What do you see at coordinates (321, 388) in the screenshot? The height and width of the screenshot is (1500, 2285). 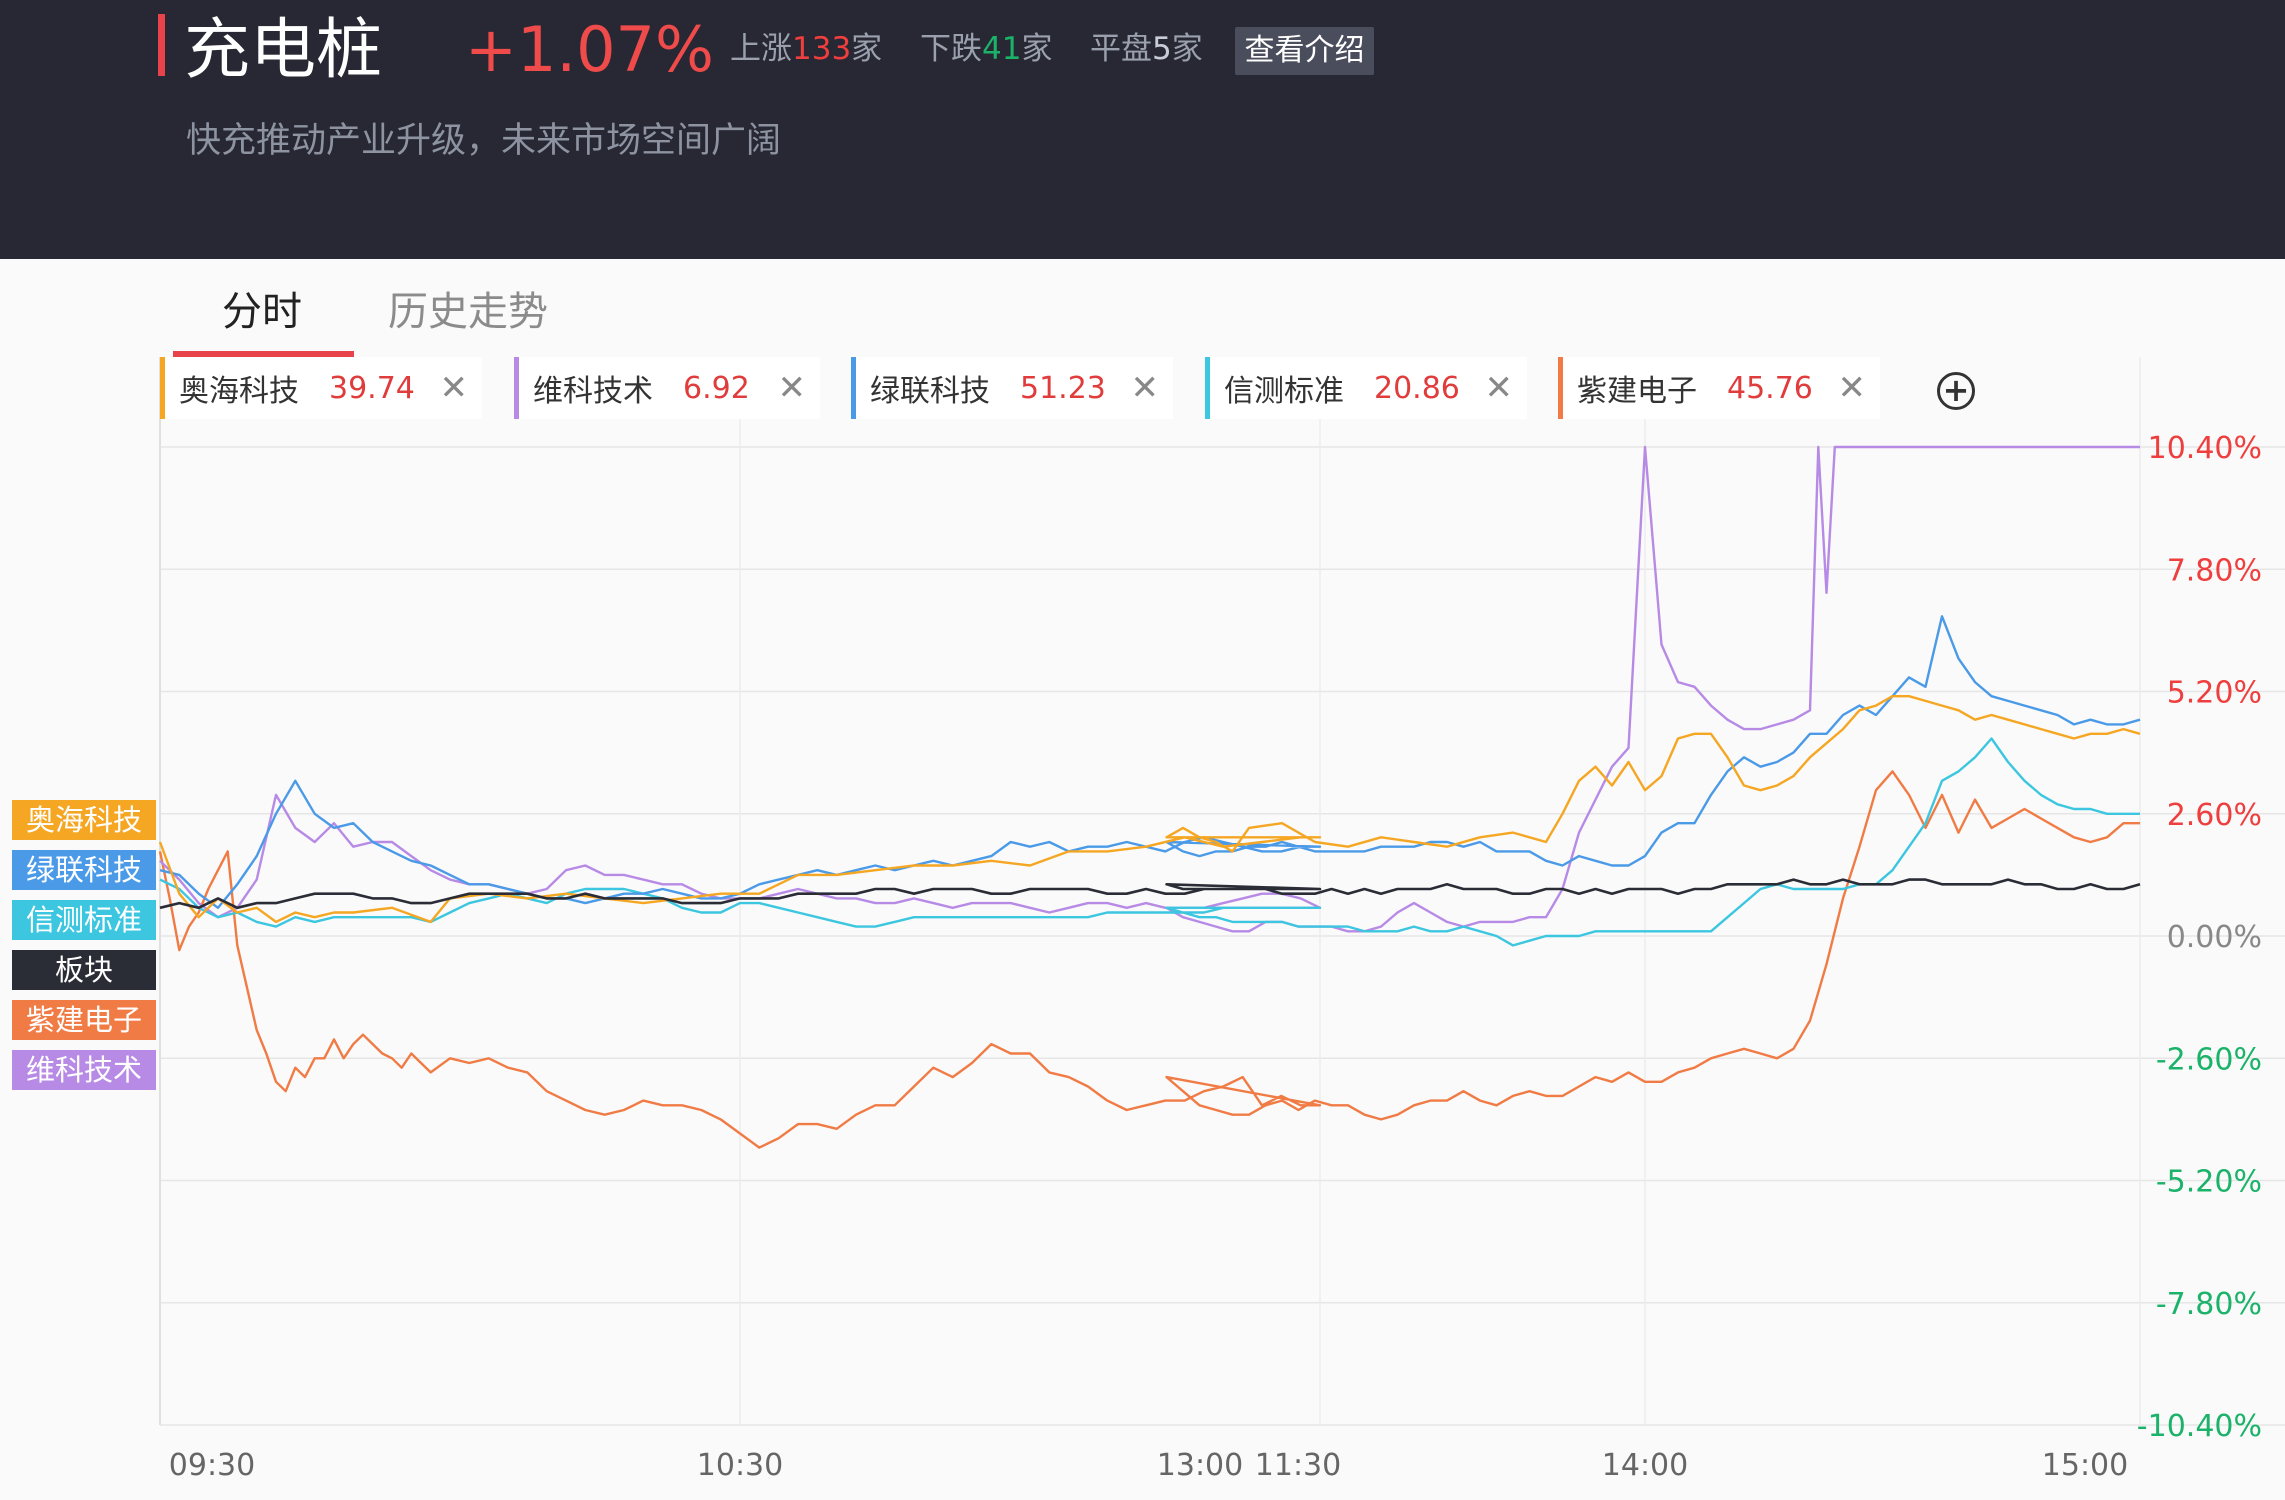 I see `stock-chip-aohai: 奥海科技 39.74 ✕` at bounding box center [321, 388].